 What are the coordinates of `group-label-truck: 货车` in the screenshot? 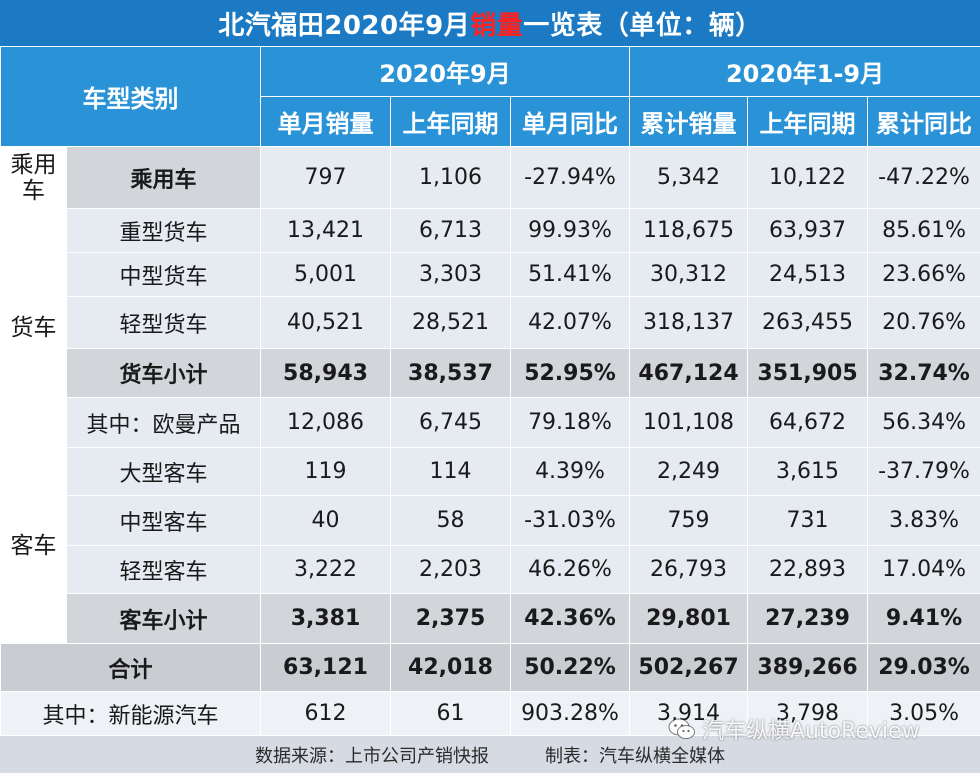 It's located at (33, 328).